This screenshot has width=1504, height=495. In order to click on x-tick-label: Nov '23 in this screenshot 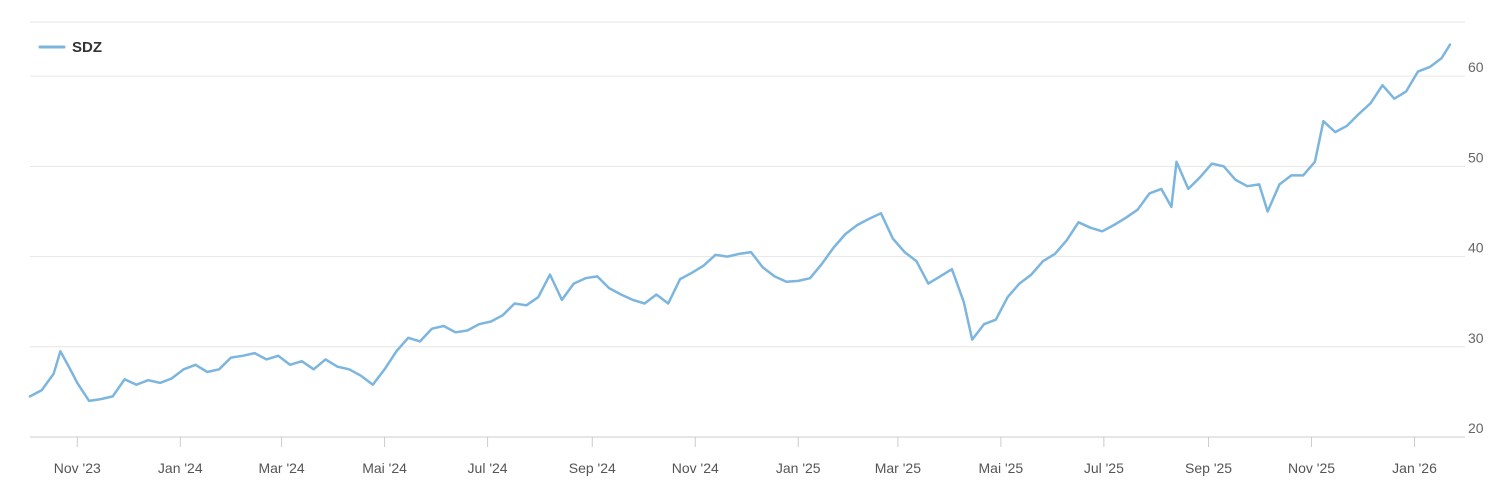, I will do `click(77, 468)`.